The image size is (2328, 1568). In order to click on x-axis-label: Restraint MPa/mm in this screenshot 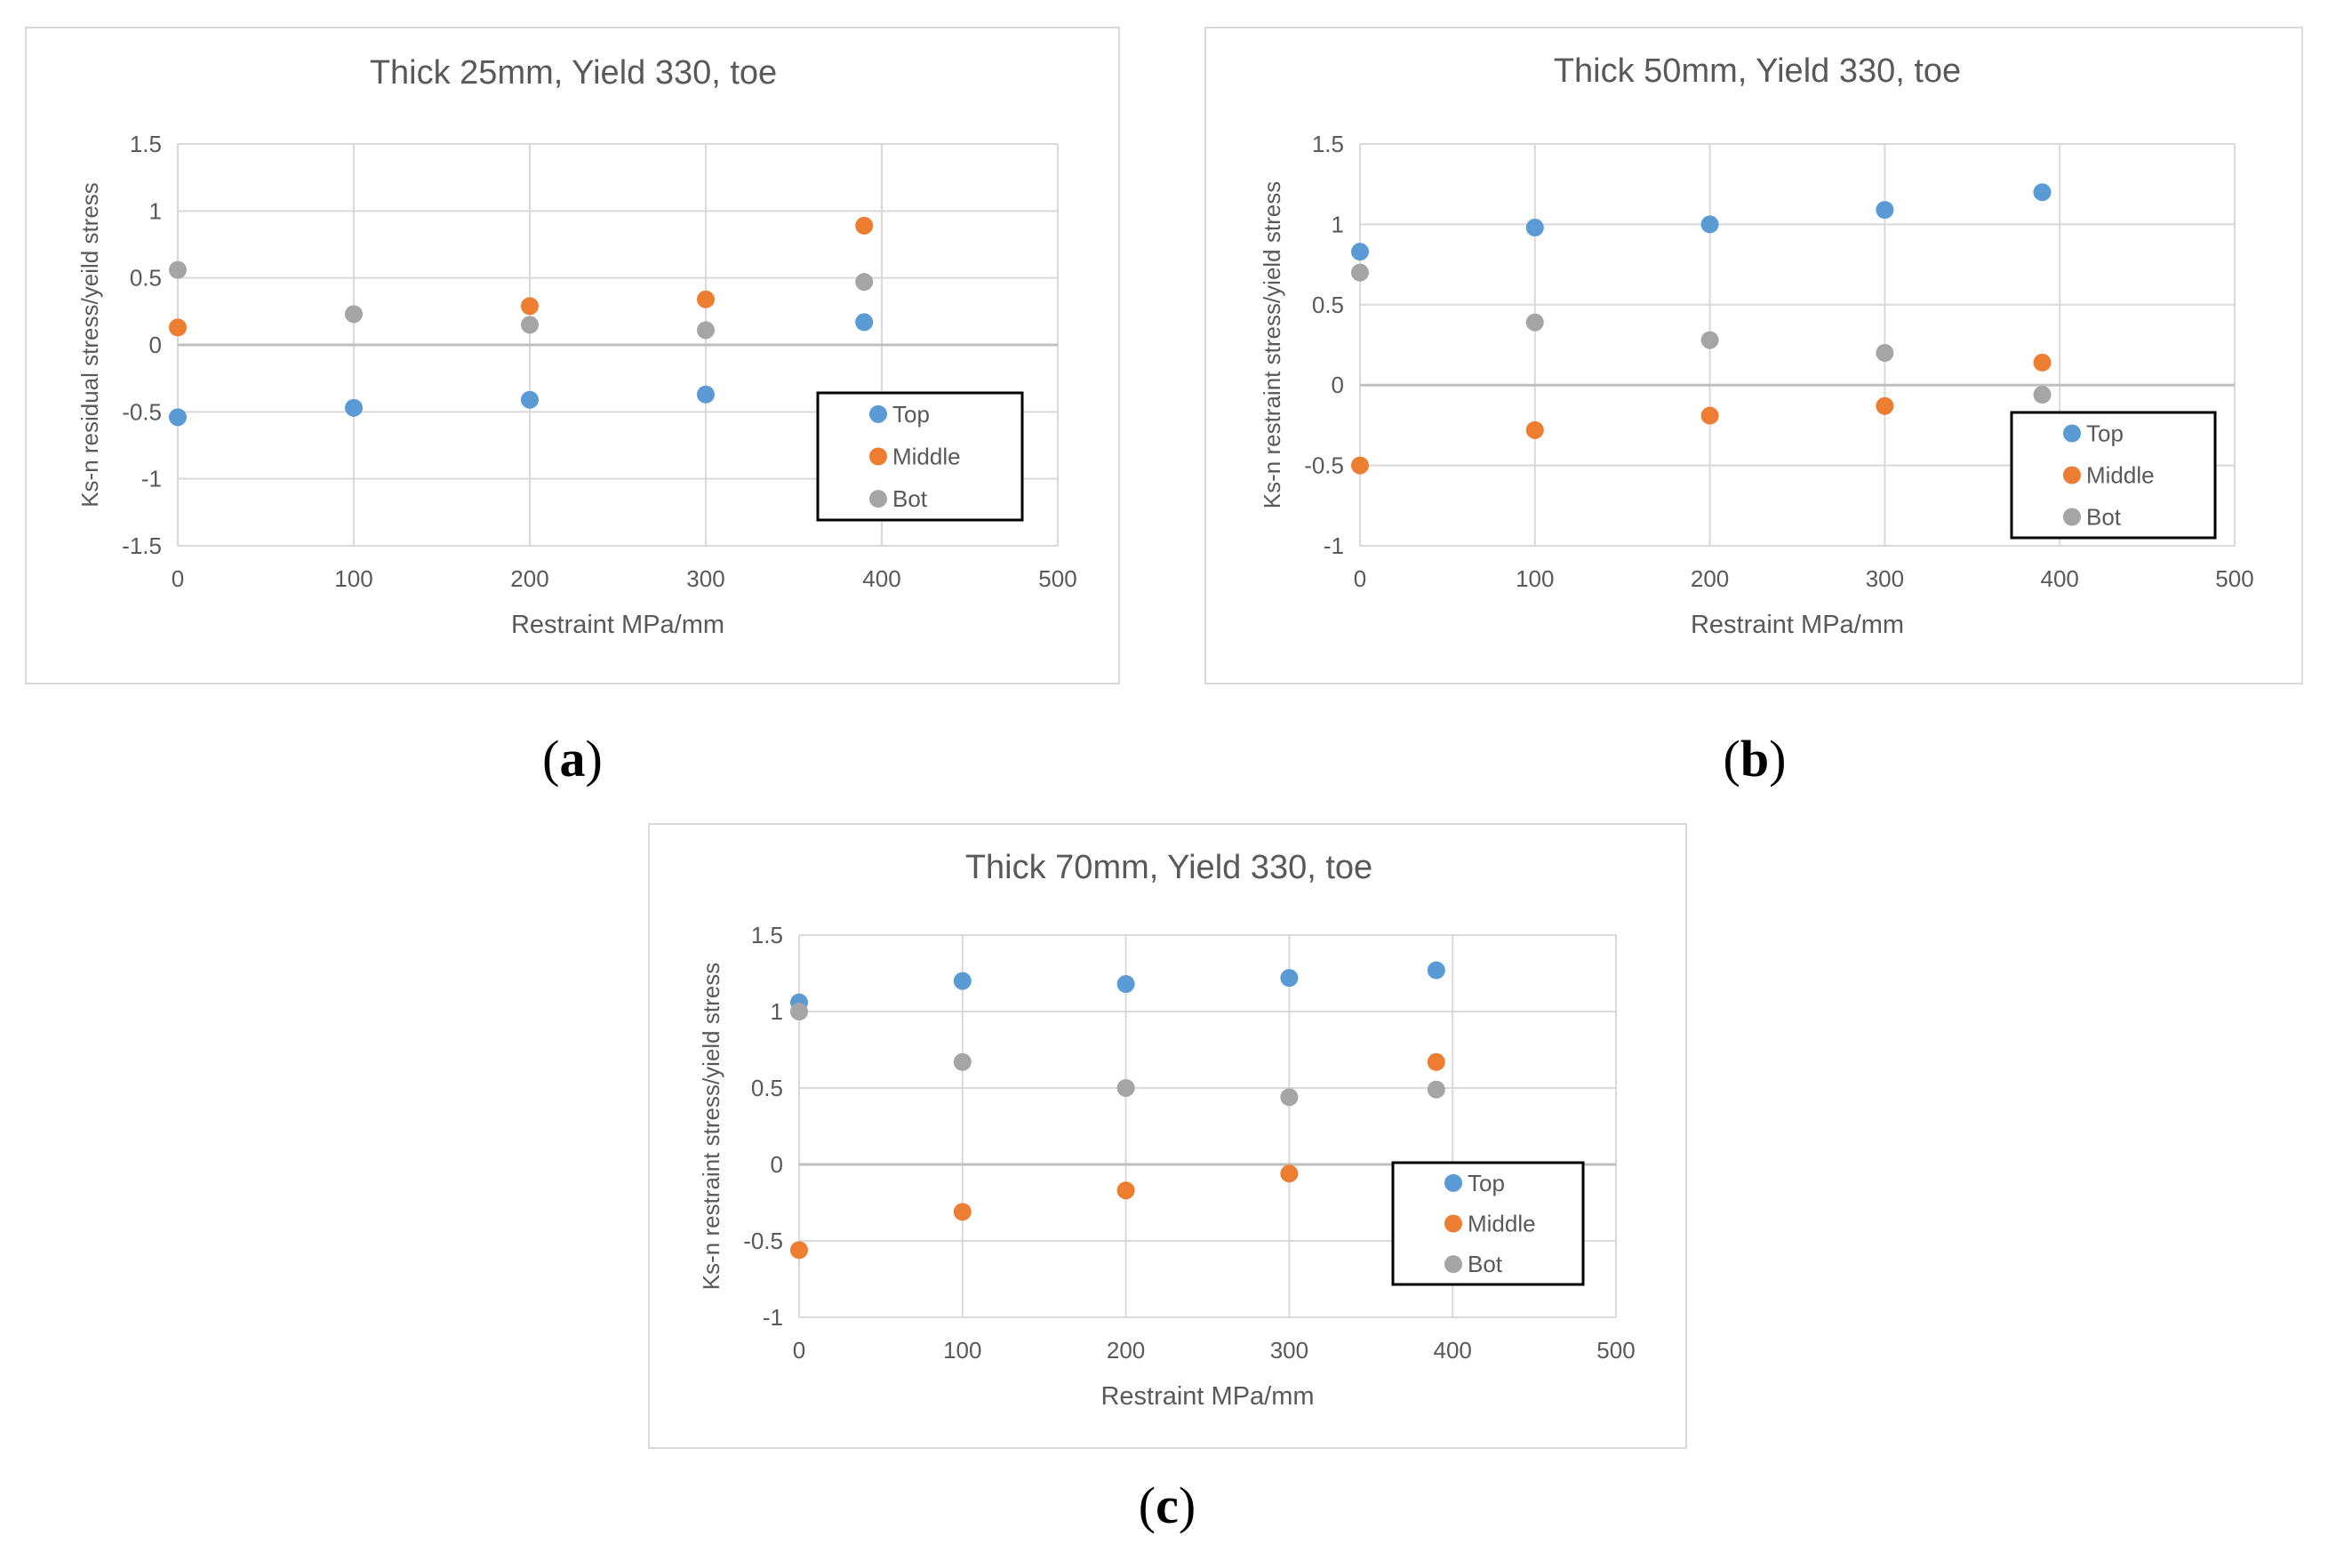, I will do `click(1797, 625)`.